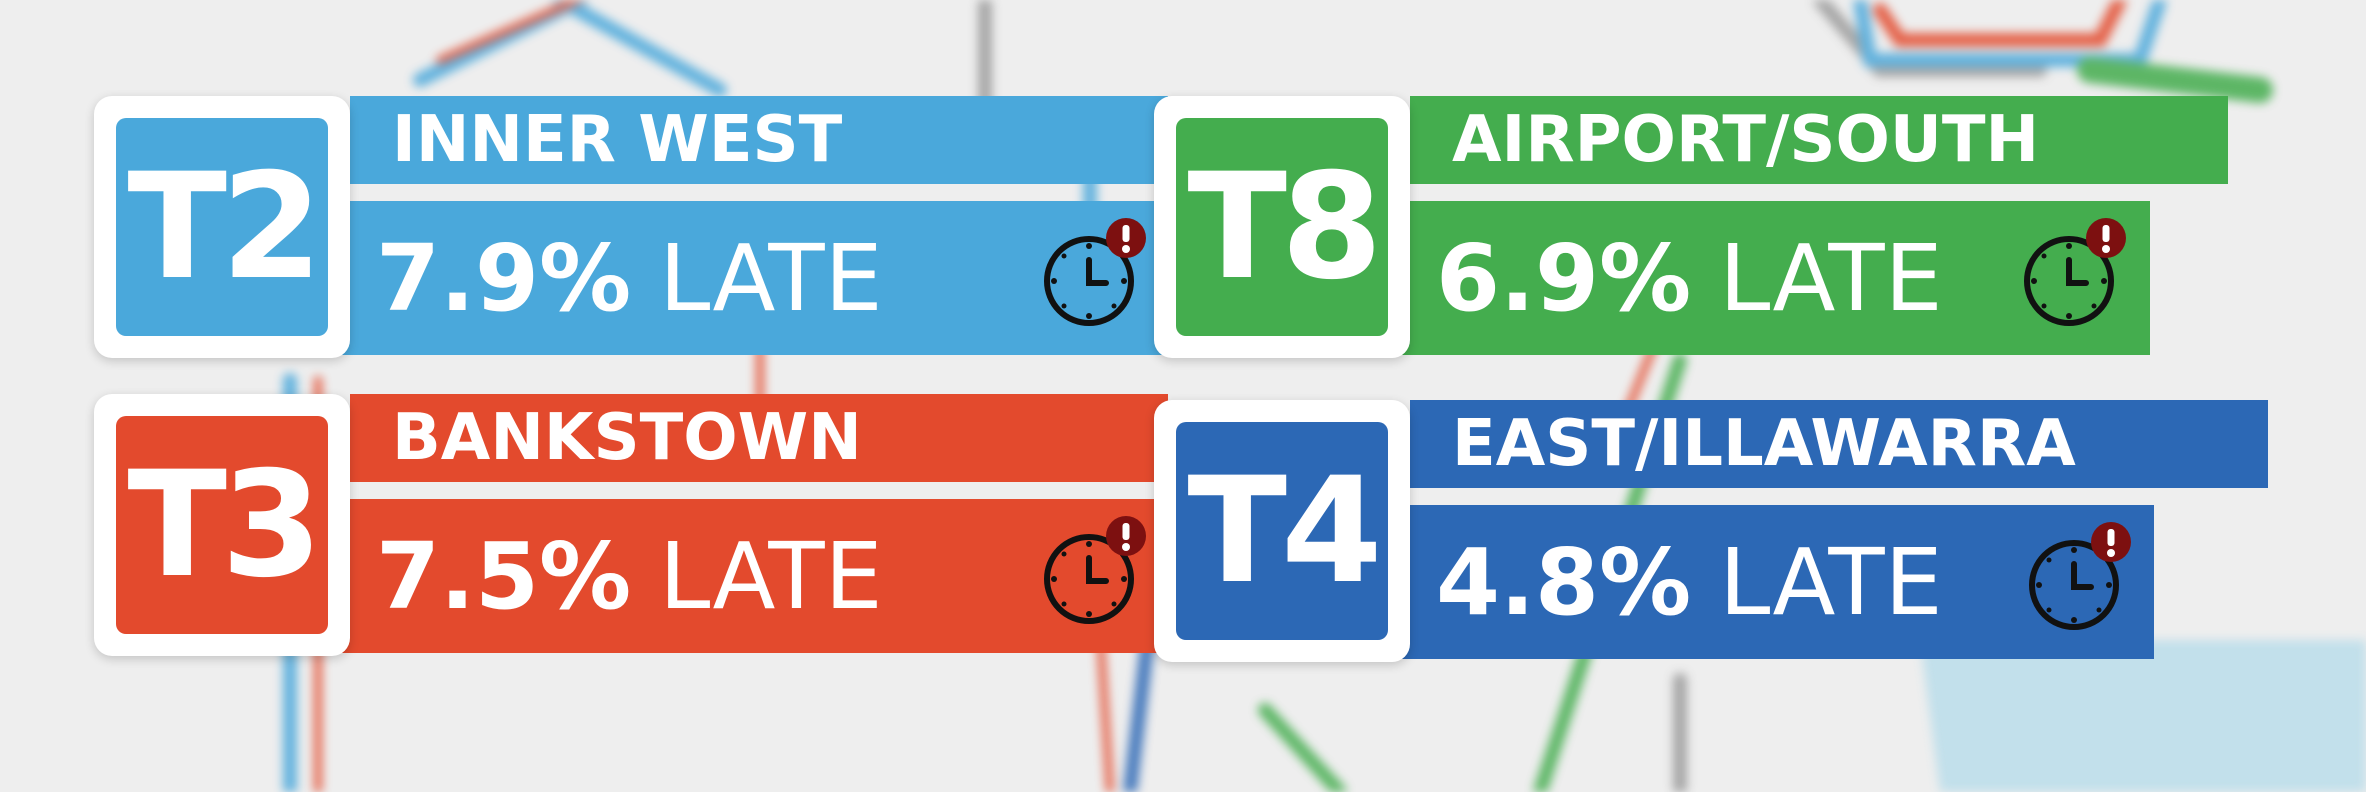 Image resolution: width=2366 pixels, height=792 pixels. Describe the element at coordinates (617, 140) in the screenshot. I see `line-name: INNER WEST` at that location.